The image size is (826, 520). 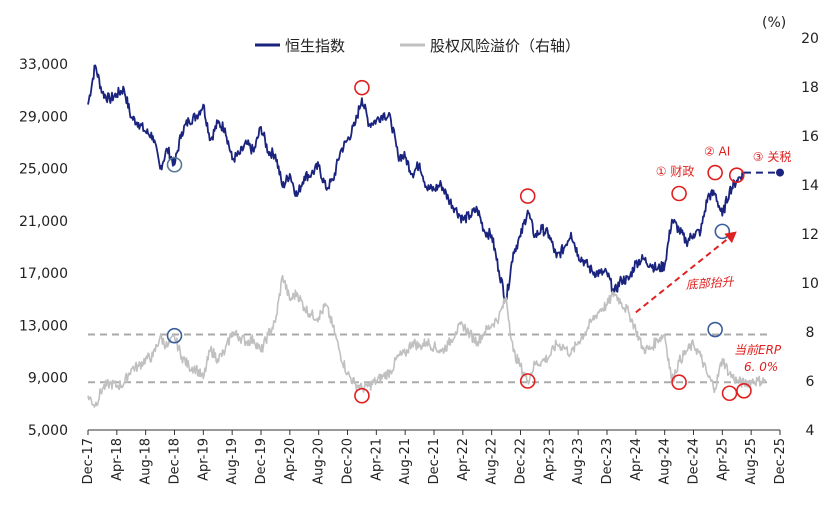 I want to click on legend-erp-label: 股权风险溢价（右轴）, so click(x=505, y=46).